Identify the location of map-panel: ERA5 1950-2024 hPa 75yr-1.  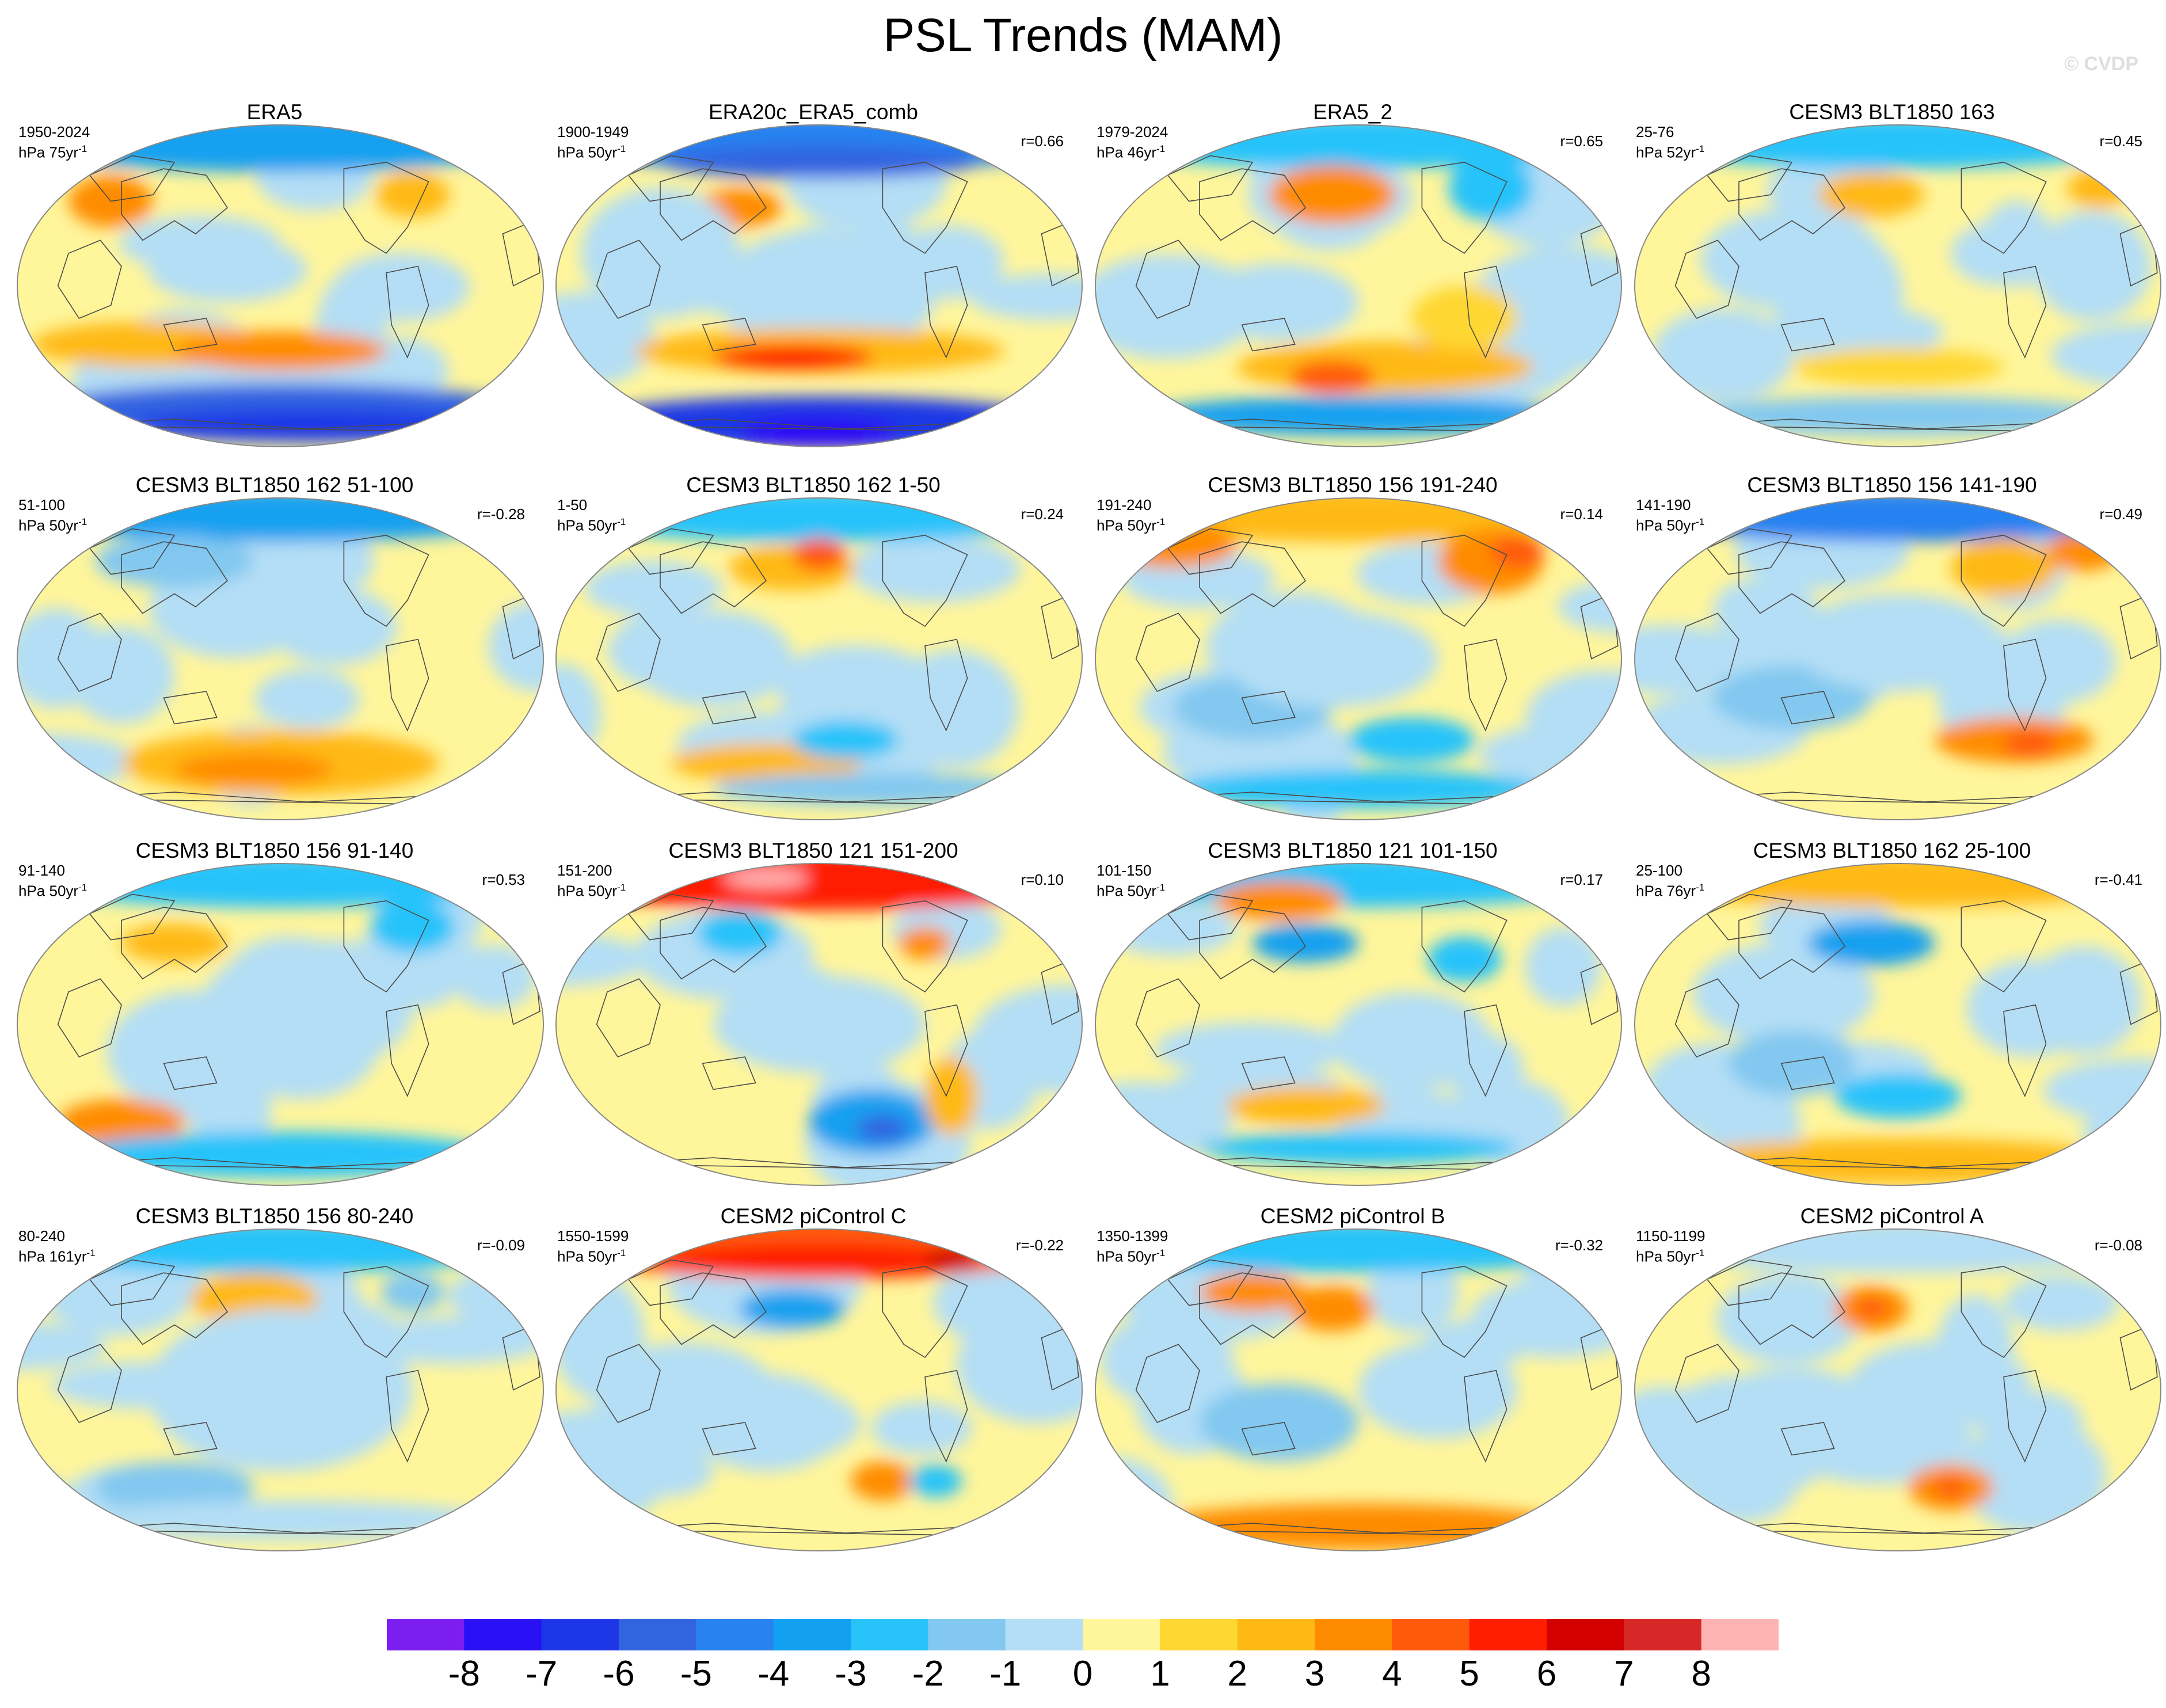
(275, 283).